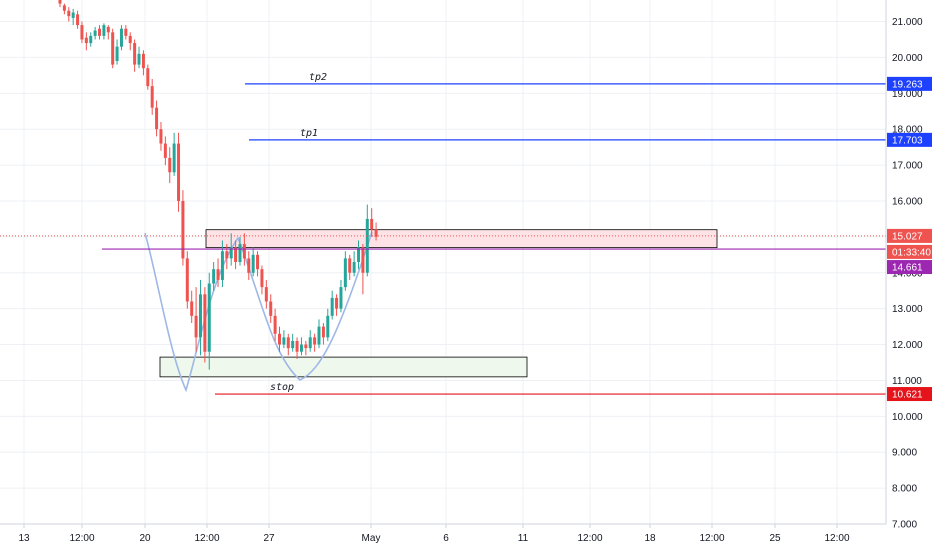  Describe the element at coordinates (650, 538) in the screenshot. I see `time-tick-label: 18` at that location.